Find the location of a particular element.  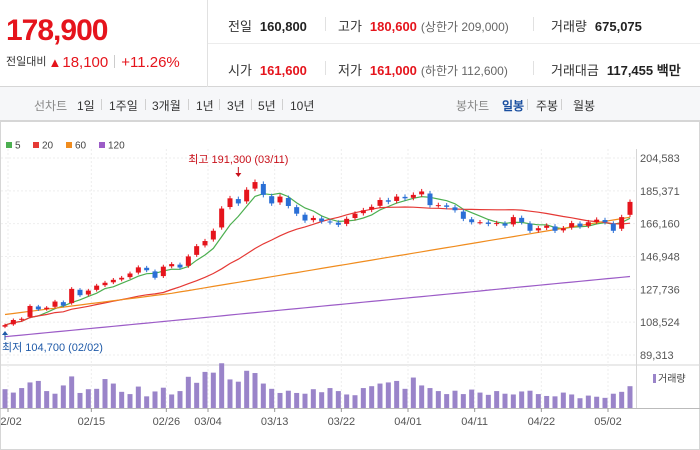

candle-daily: 일봉 is located at coordinates (513, 106).